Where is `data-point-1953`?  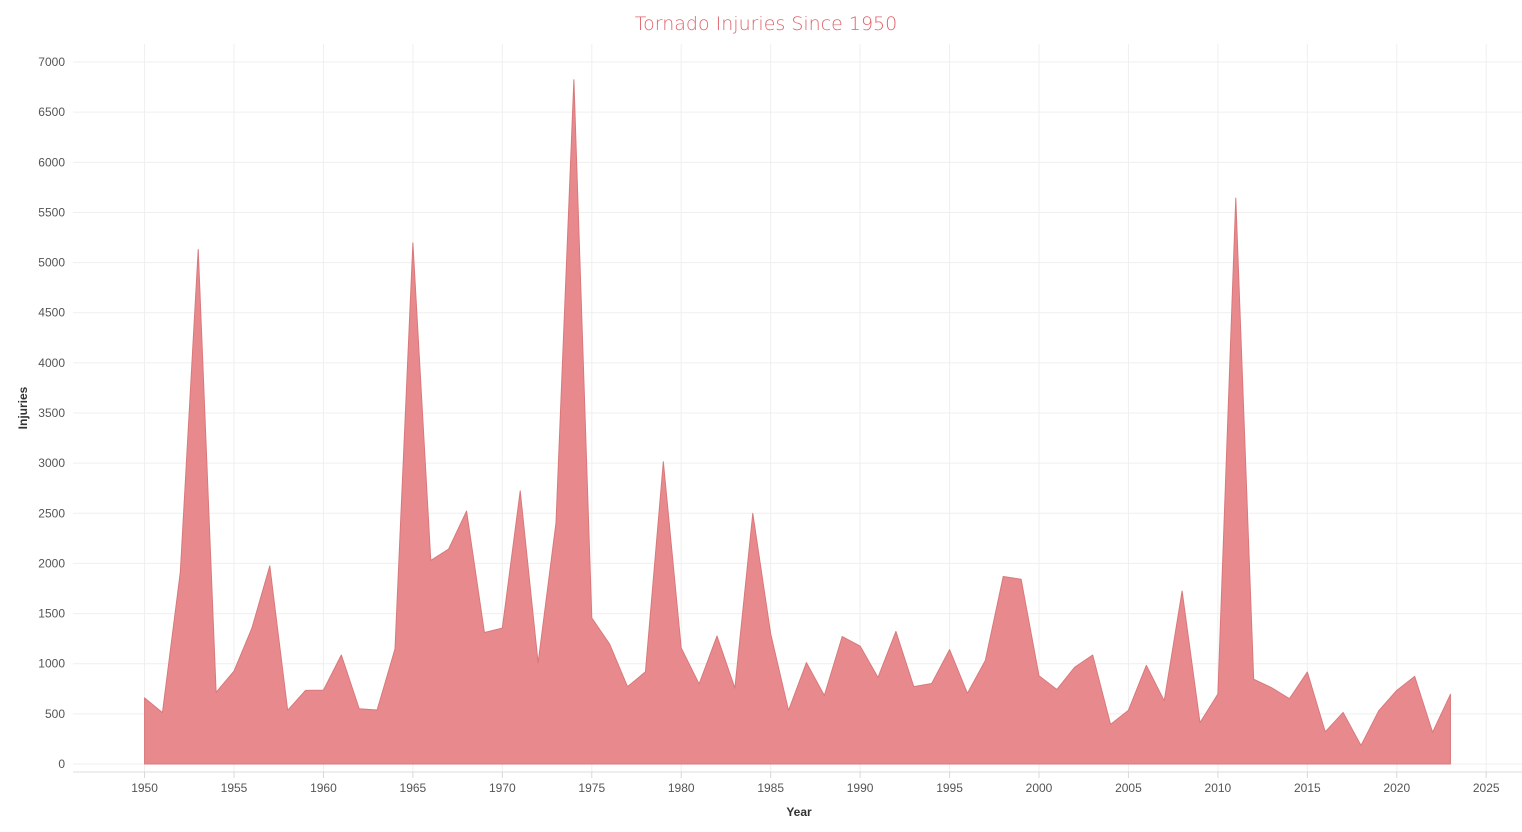
data-point-1953 is located at coordinates (198, 249).